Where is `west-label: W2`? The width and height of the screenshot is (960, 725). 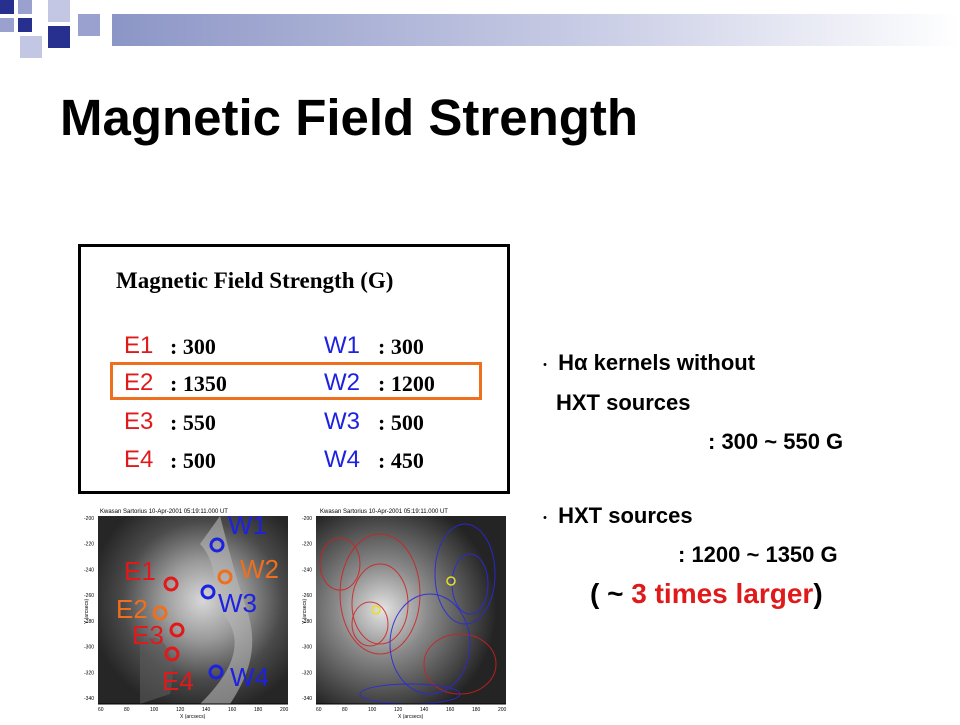 west-label: W2 is located at coordinates (342, 382).